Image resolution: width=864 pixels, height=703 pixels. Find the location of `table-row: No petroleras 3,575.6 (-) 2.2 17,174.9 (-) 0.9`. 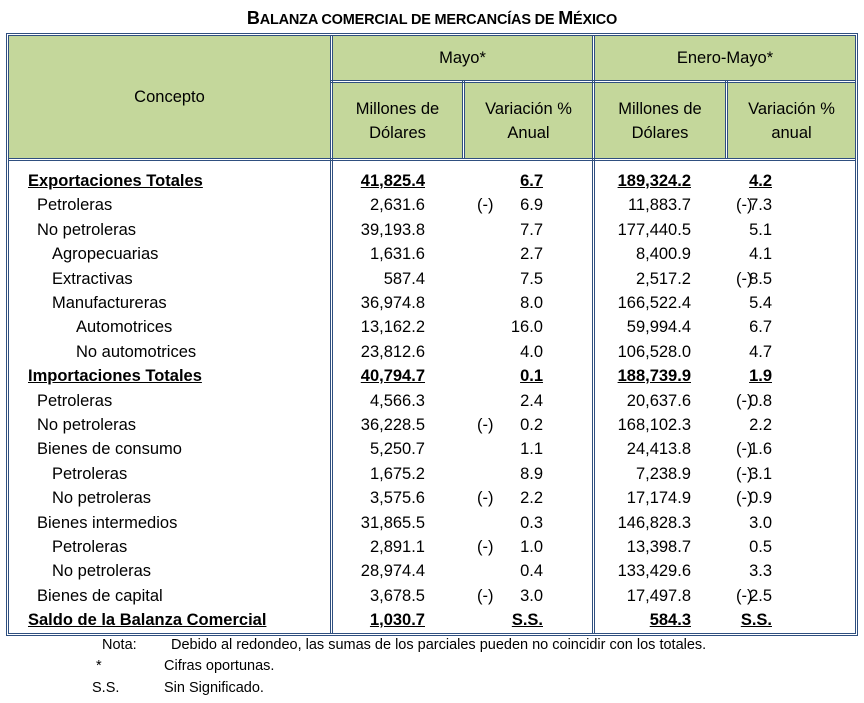

table-row: No petroleras 3,575.6 (-) 2.2 17,174.9 (-) 0.9 is located at coordinates (432, 498).